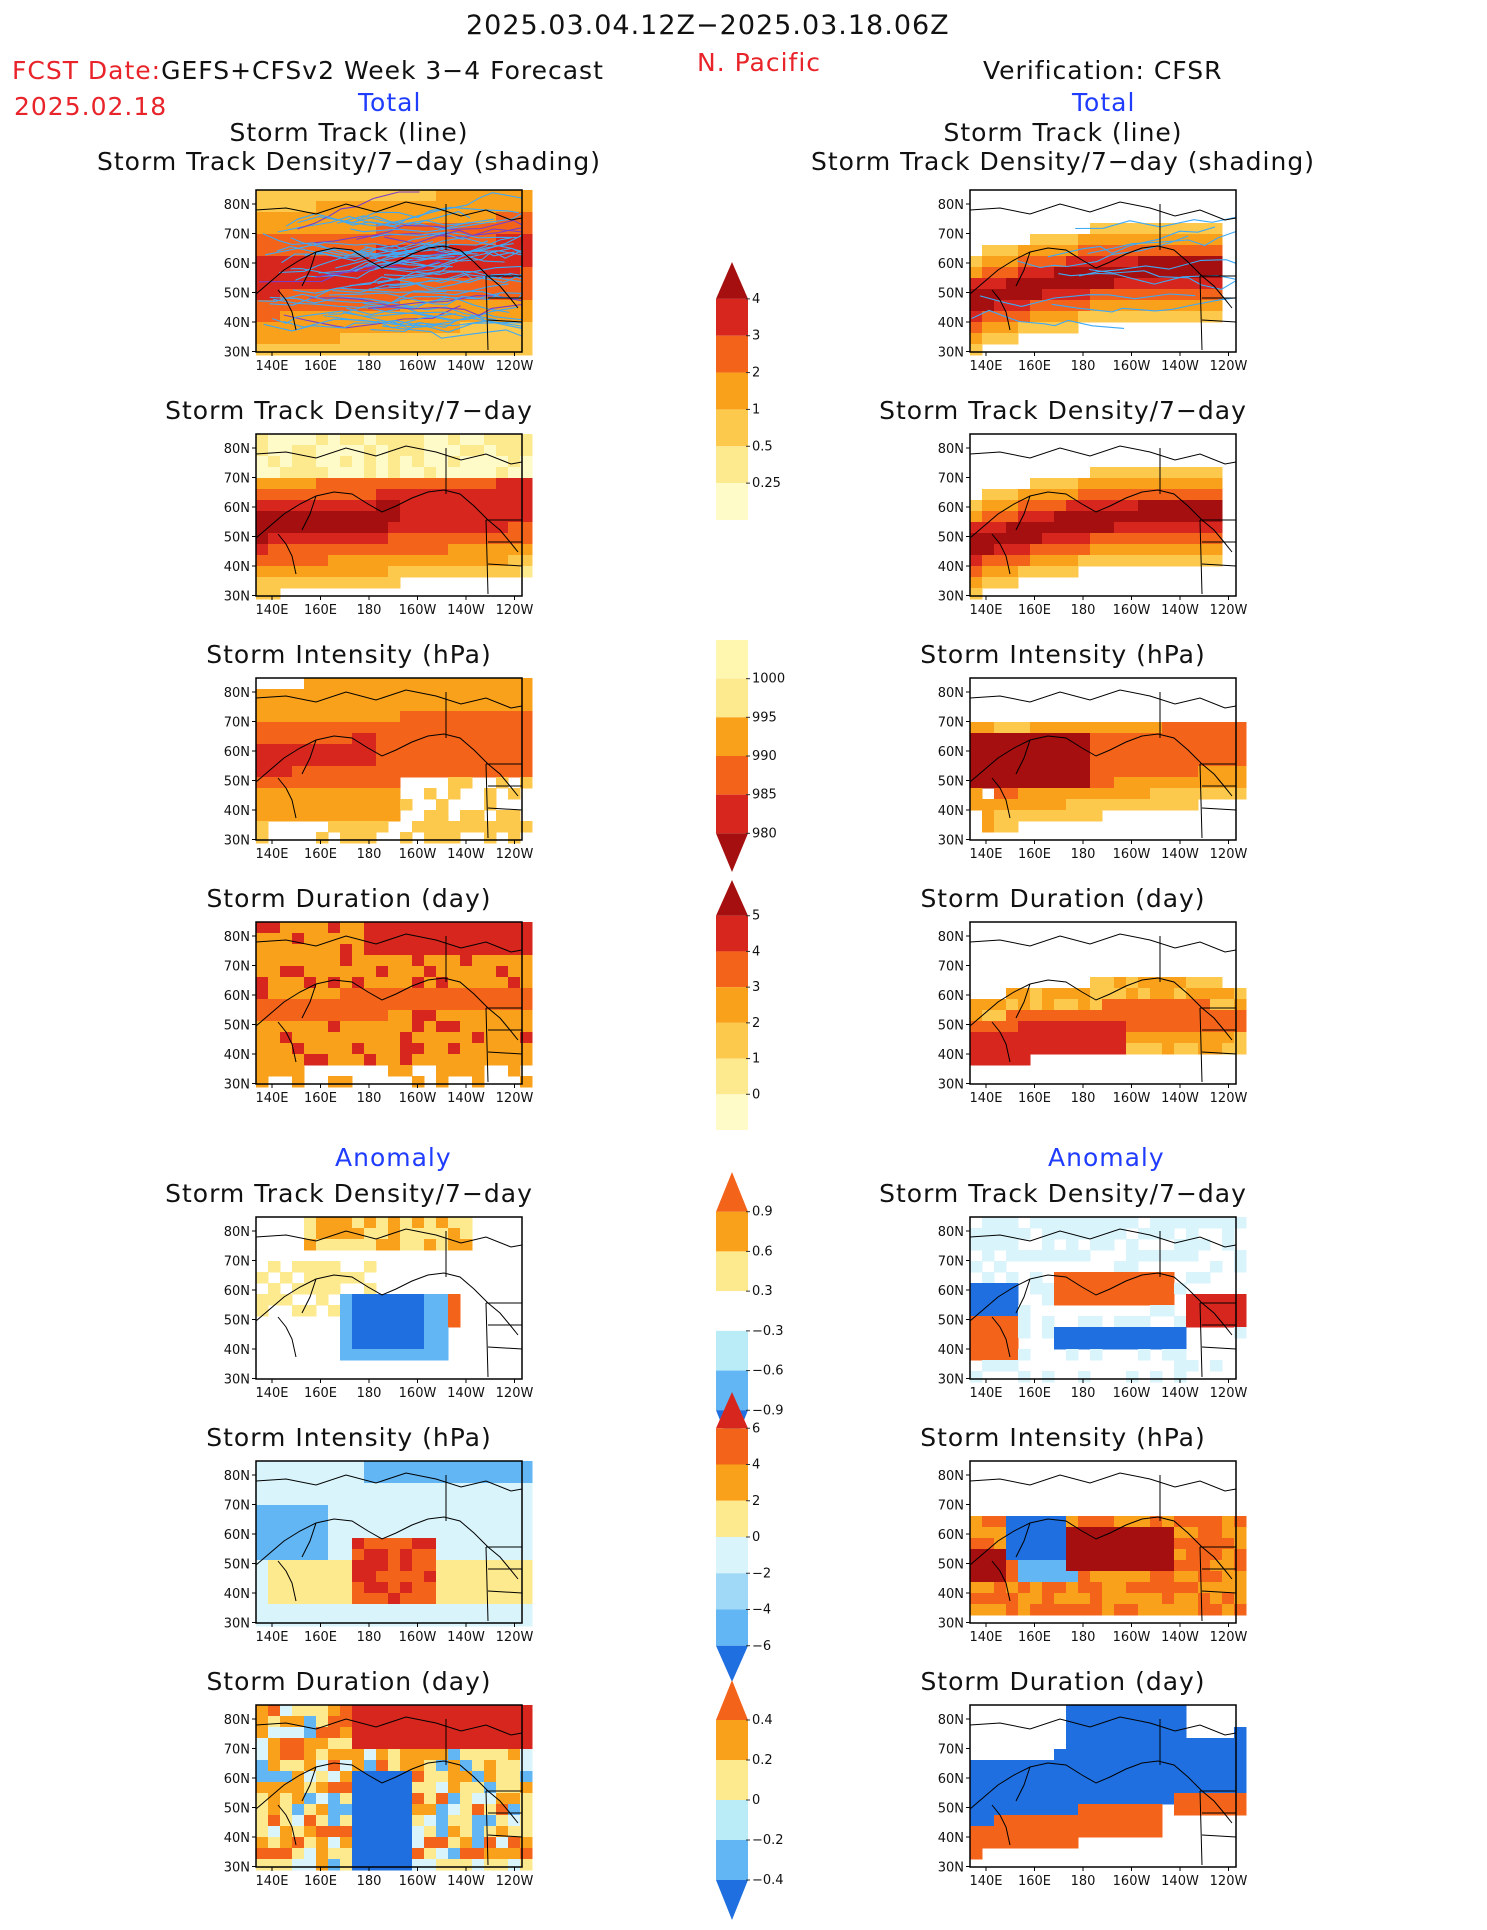 Image resolution: width=1487 pixels, height=1930 pixels. Describe the element at coordinates (951, 323) in the screenshot. I see `lat-tick-label: 40N` at that location.